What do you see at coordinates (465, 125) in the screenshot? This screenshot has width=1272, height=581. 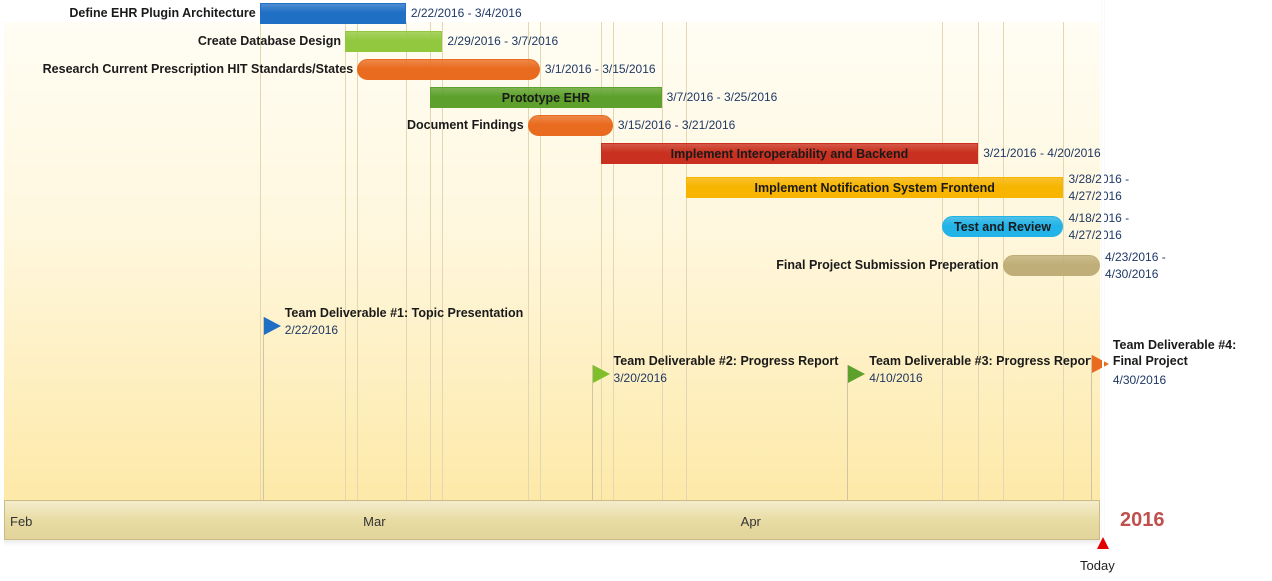 I see `task-label: Document Findings` at bounding box center [465, 125].